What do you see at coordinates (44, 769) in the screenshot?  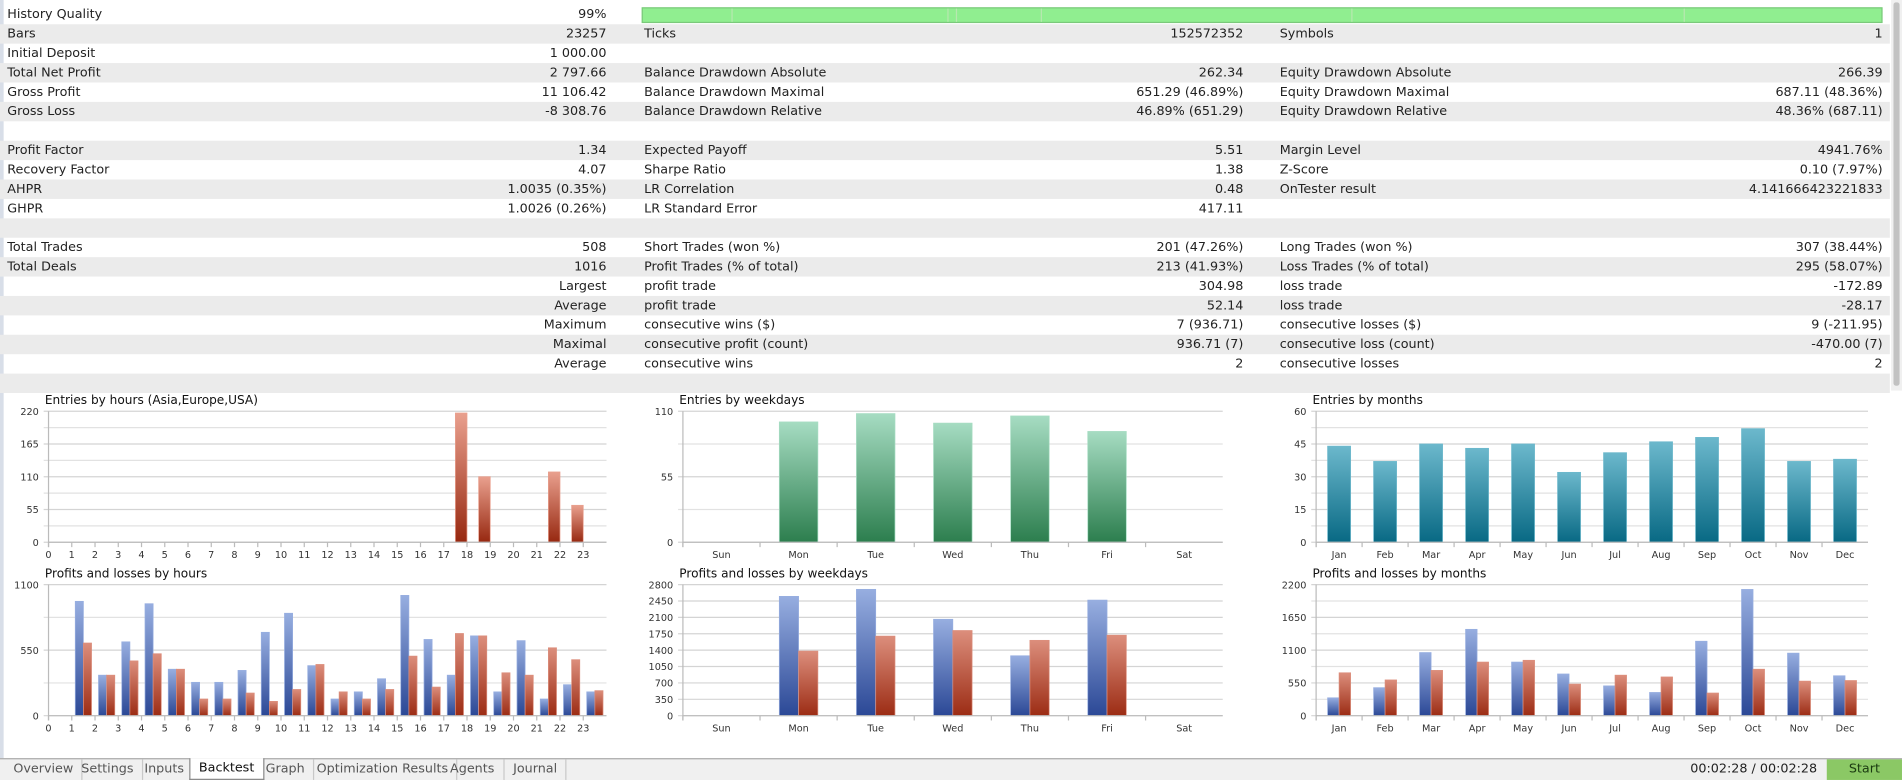 I see `tab-overview: Overview` at bounding box center [44, 769].